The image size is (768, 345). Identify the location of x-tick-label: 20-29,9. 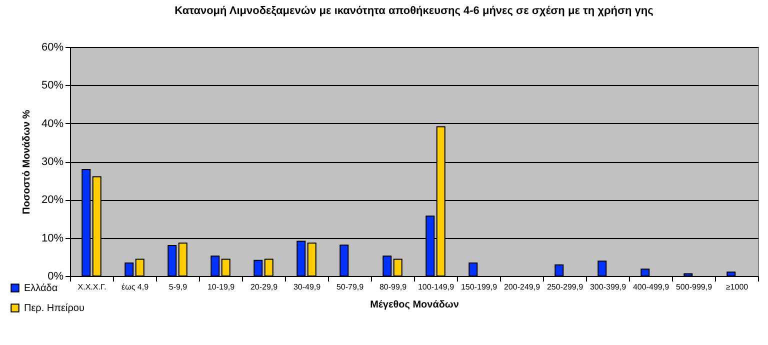
(264, 287).